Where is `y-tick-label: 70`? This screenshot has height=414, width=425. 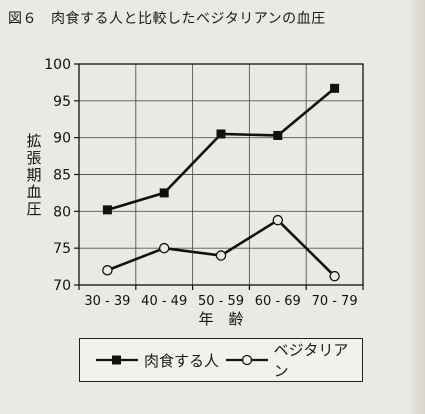 y-tick-label: 70 is located at coordinates (62, 286).